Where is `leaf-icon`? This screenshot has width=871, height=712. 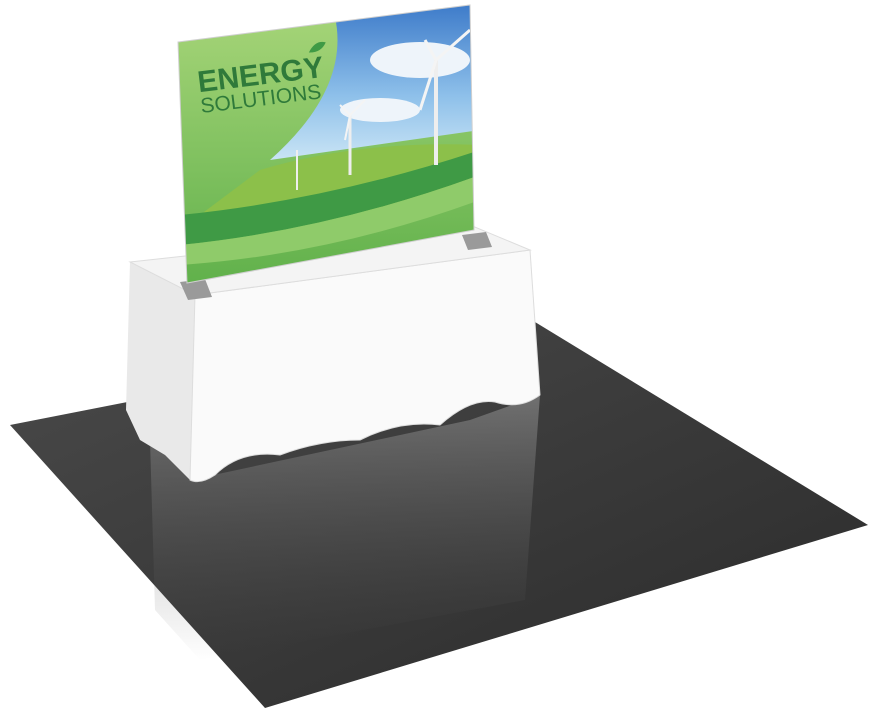
leaf-icon is located at coordinates (317, 47).